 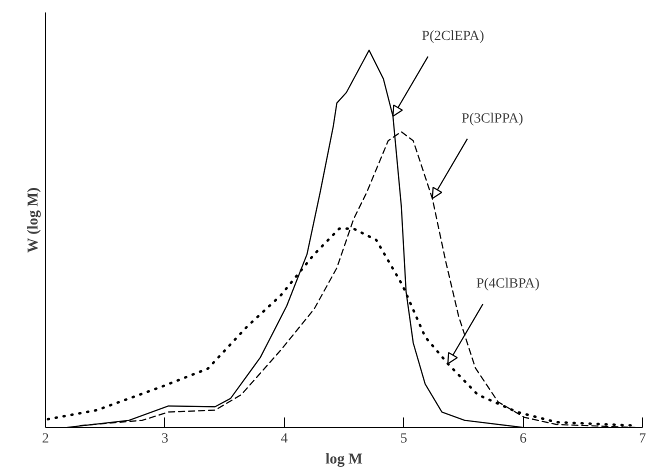 What do you see at coordinates (45, 439) in the screenshot?
I see `x-tick-label: 2` at bounding box center [45, 439].